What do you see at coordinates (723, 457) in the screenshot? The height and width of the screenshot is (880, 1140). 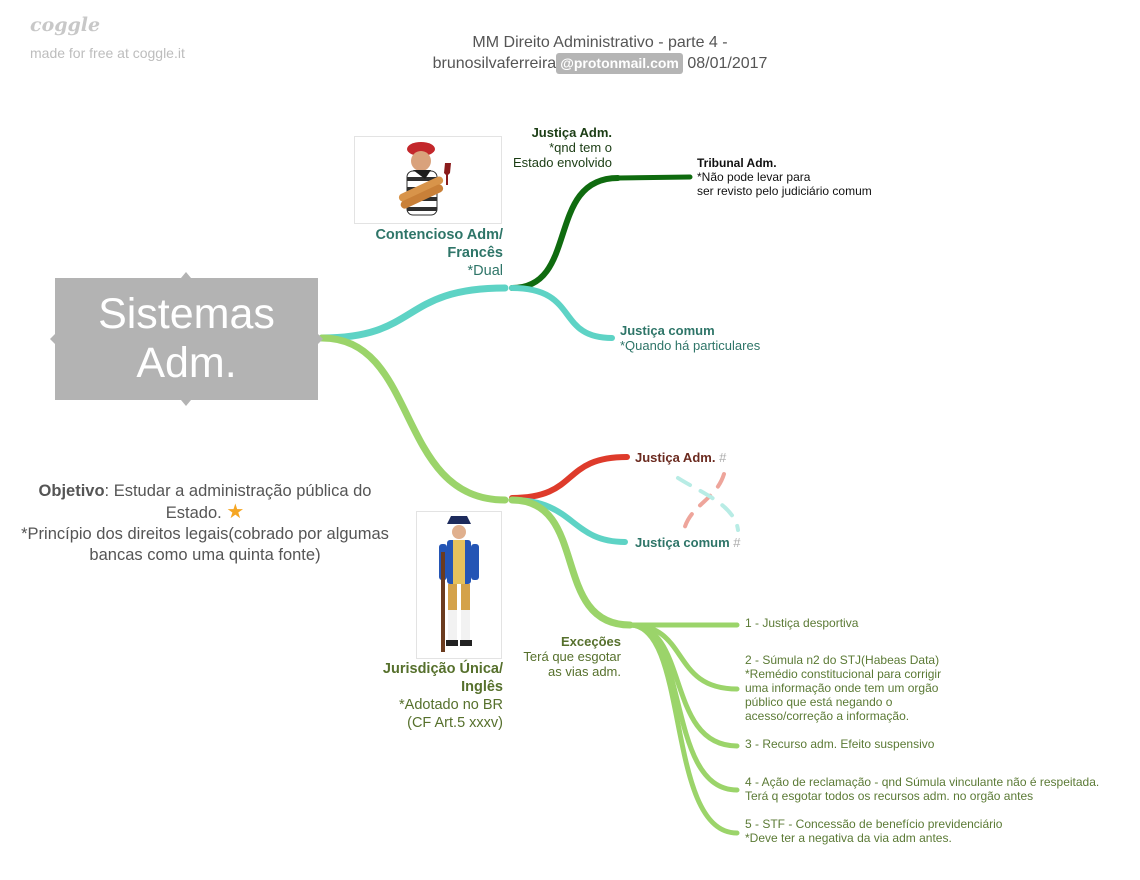 I see `node-justica-adm-br-hash: #` at bounding box center [723, 457].